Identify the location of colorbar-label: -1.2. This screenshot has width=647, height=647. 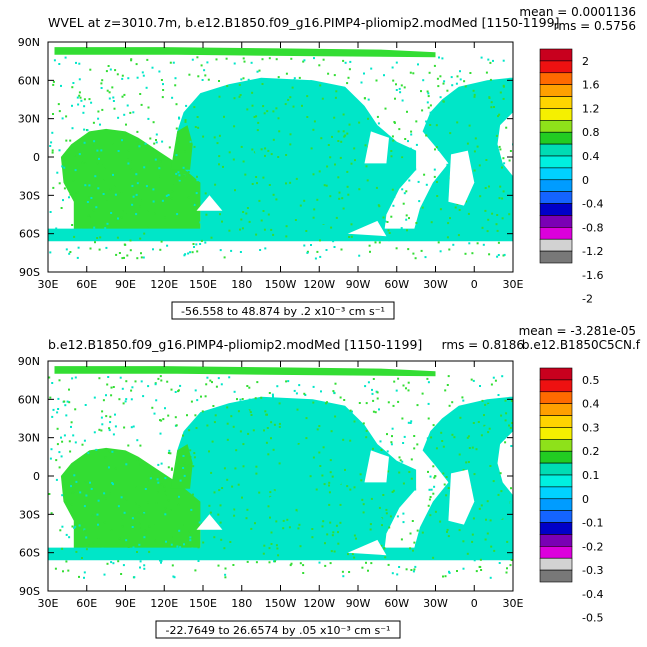
(592, 251).